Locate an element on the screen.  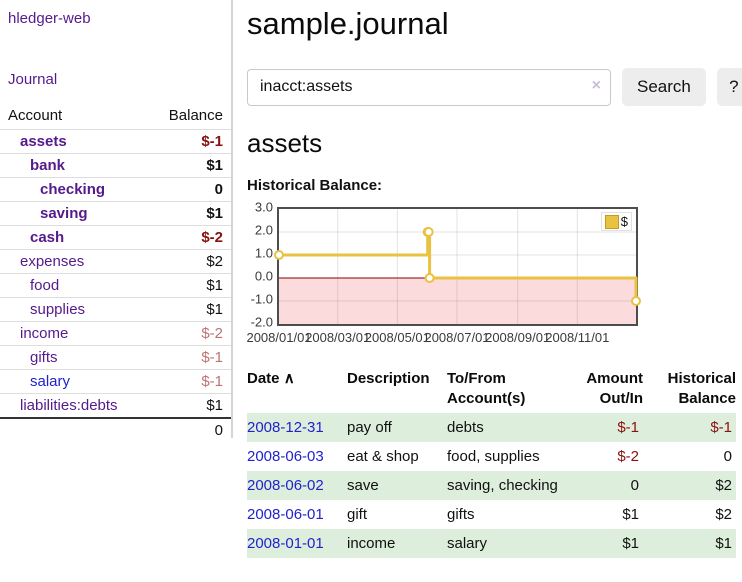
transaction-date-link: 2008-06-03 is located at coordinates (285, 456).